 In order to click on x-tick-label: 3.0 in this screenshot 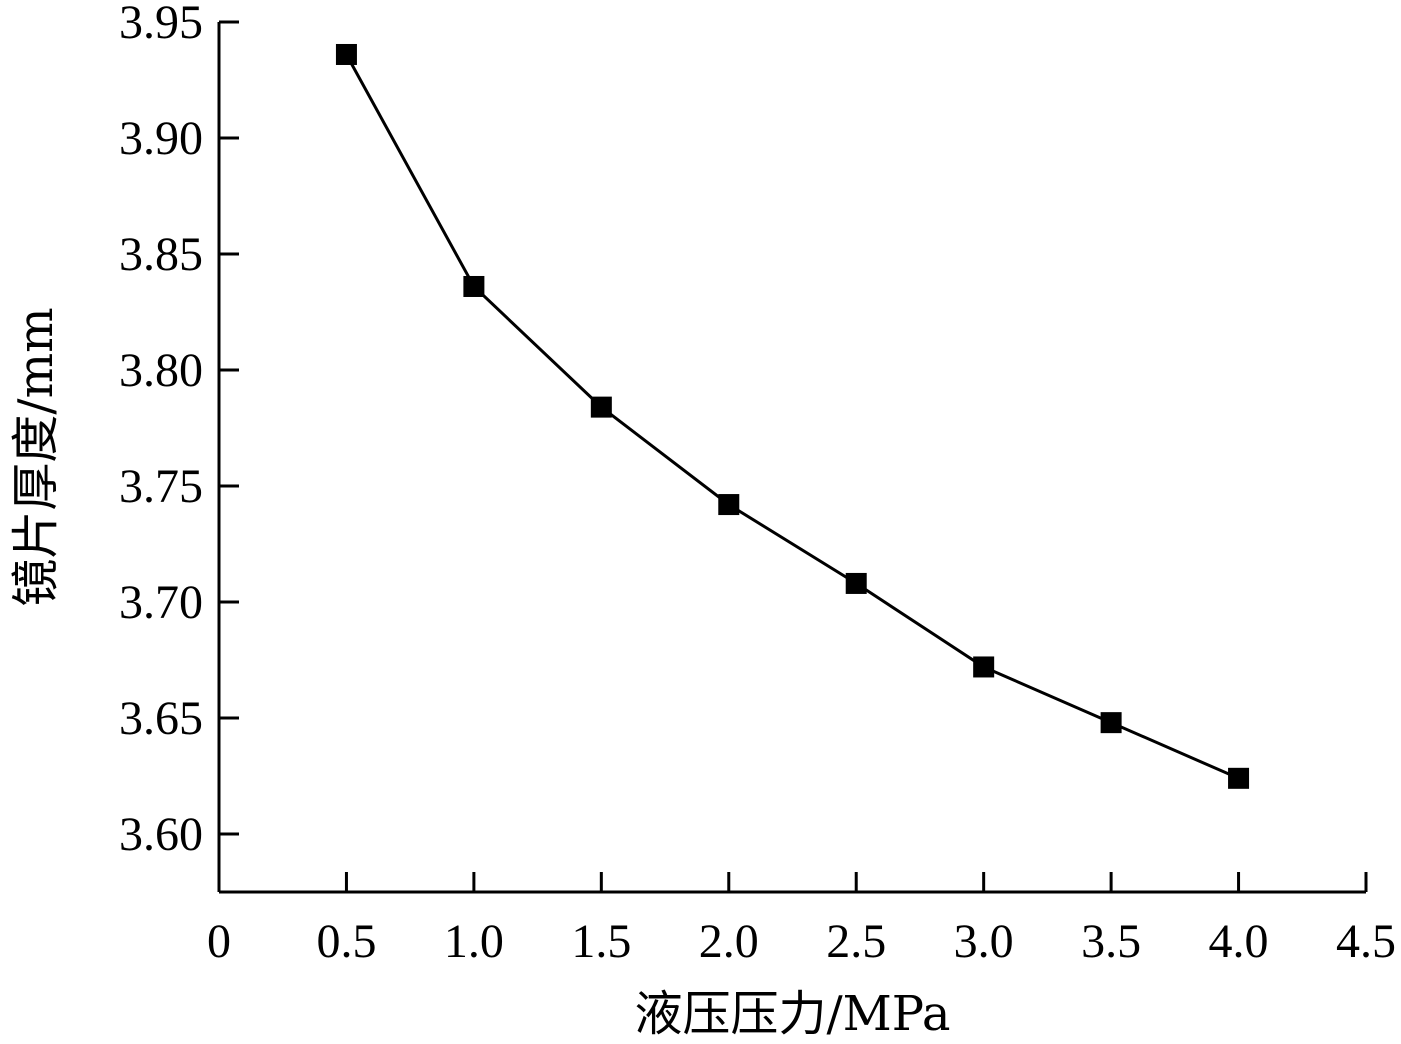, I will do `click(984, 941)`.